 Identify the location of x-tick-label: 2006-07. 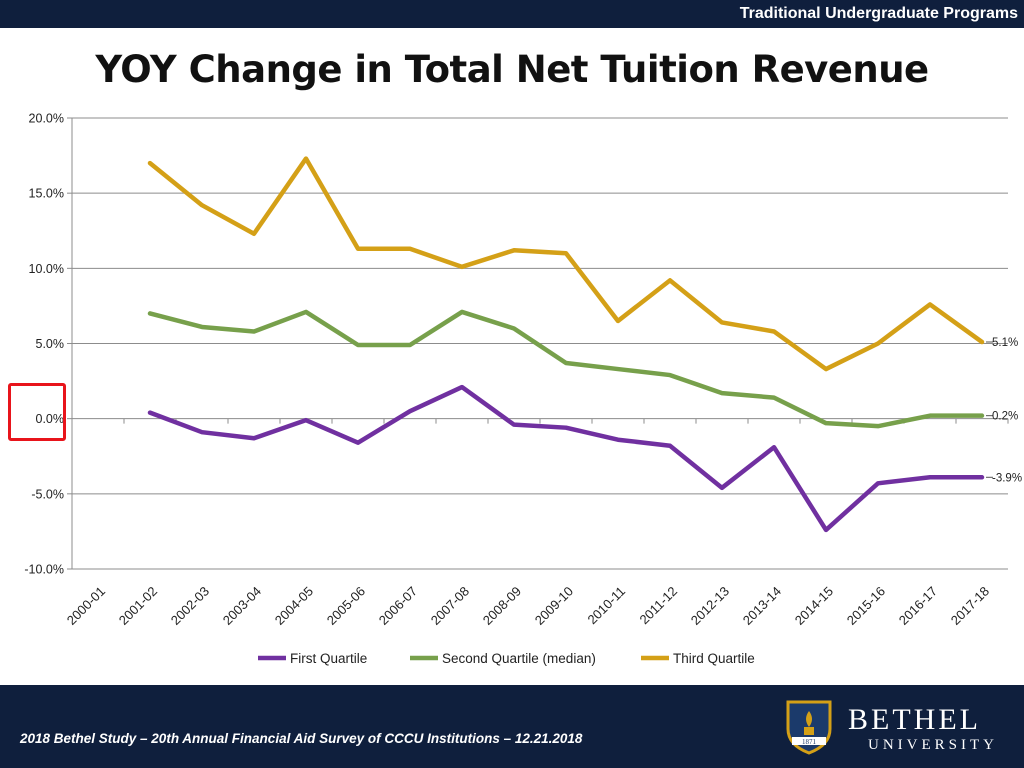
(398, 606).